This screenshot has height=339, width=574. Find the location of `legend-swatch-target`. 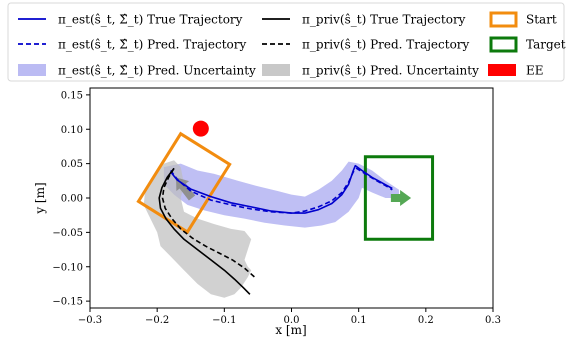

legend-swatch-target is located at coordinates (503, 44).